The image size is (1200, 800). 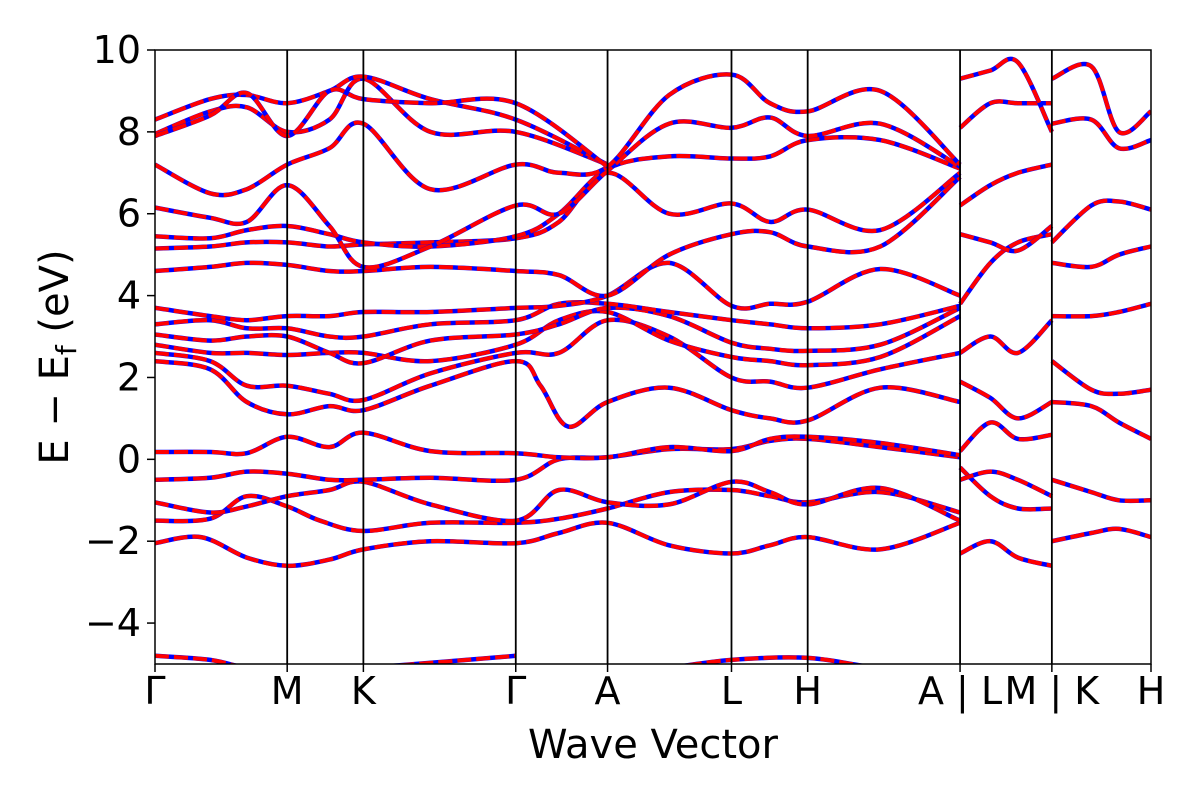 What do you see at coordinates (807, 691) in the screenshot?
I see `x-tick-label-6: H` at bounding box center [807, 691].